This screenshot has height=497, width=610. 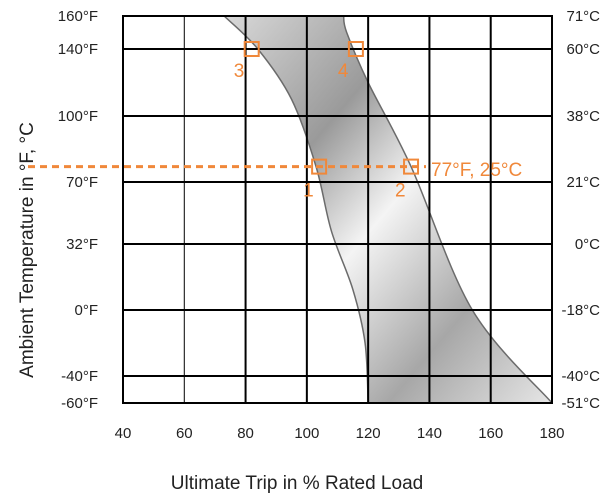 What do you see at coordinates (551, 433) in the screenshot?
I see `x-tick-label: 180` at bounding box center [551, 433].